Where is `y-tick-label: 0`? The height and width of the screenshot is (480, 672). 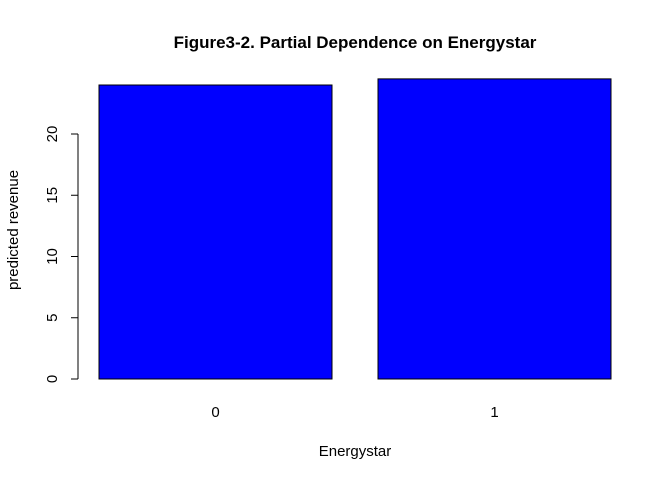 y-tick-label: 0 is located at coordinates (52, 379).